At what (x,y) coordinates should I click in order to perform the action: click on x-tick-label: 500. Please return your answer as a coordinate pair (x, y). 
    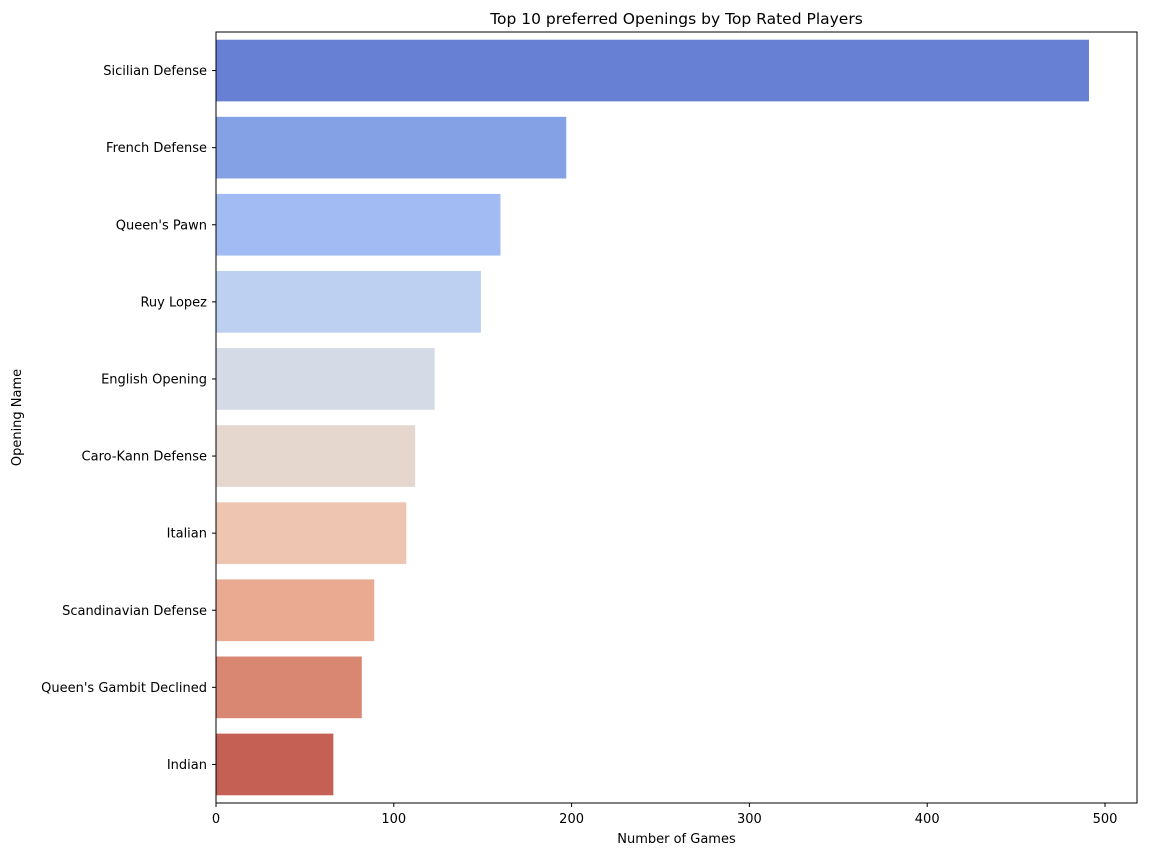
    Looking at the image, I should click on (1105, 819).